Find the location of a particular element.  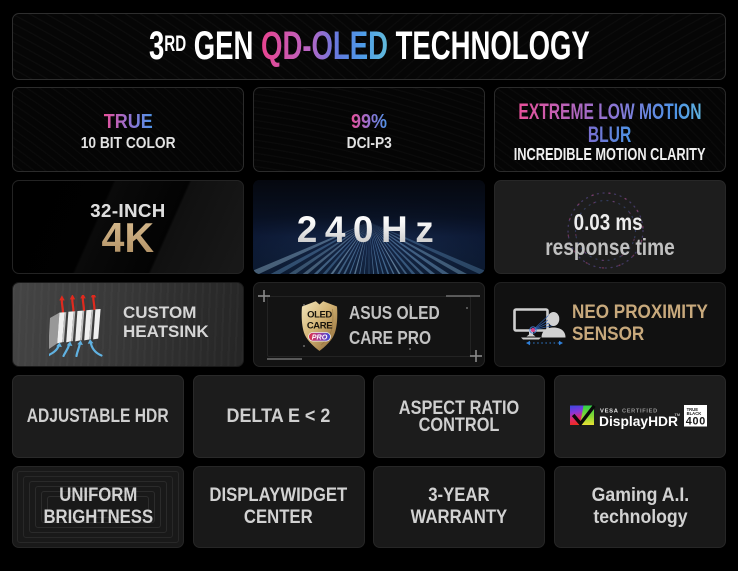

svg-text: CARE is located at coordinates (319, 326).